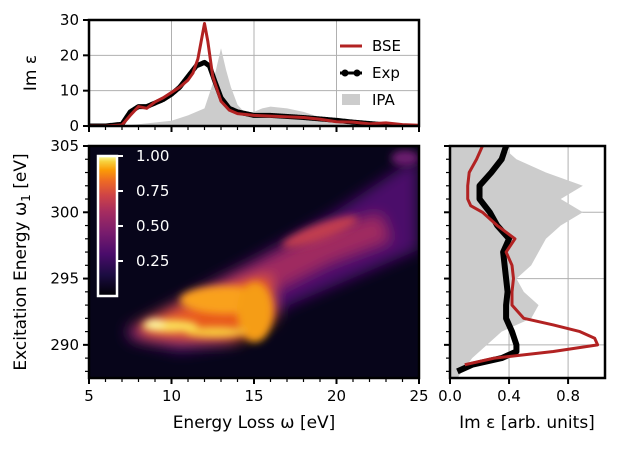 The height and width of the screenshot is (450, 624). What do you see at coordinates (74, 126) in the screenshot?
I see `top-ytick-label-0: 0` at bounding box center [74, 126].